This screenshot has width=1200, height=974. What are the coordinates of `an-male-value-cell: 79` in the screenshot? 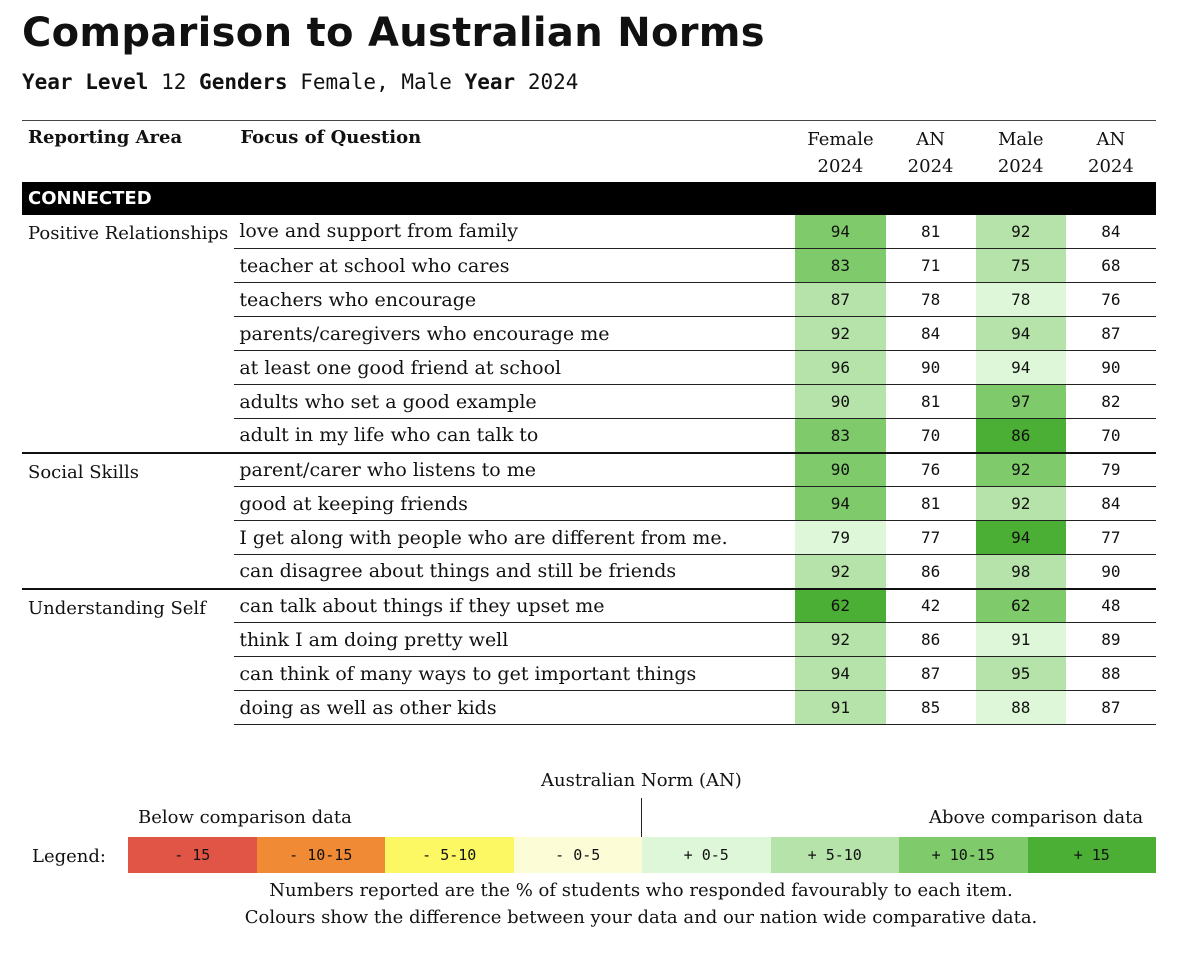 It's located at (1110, 469).